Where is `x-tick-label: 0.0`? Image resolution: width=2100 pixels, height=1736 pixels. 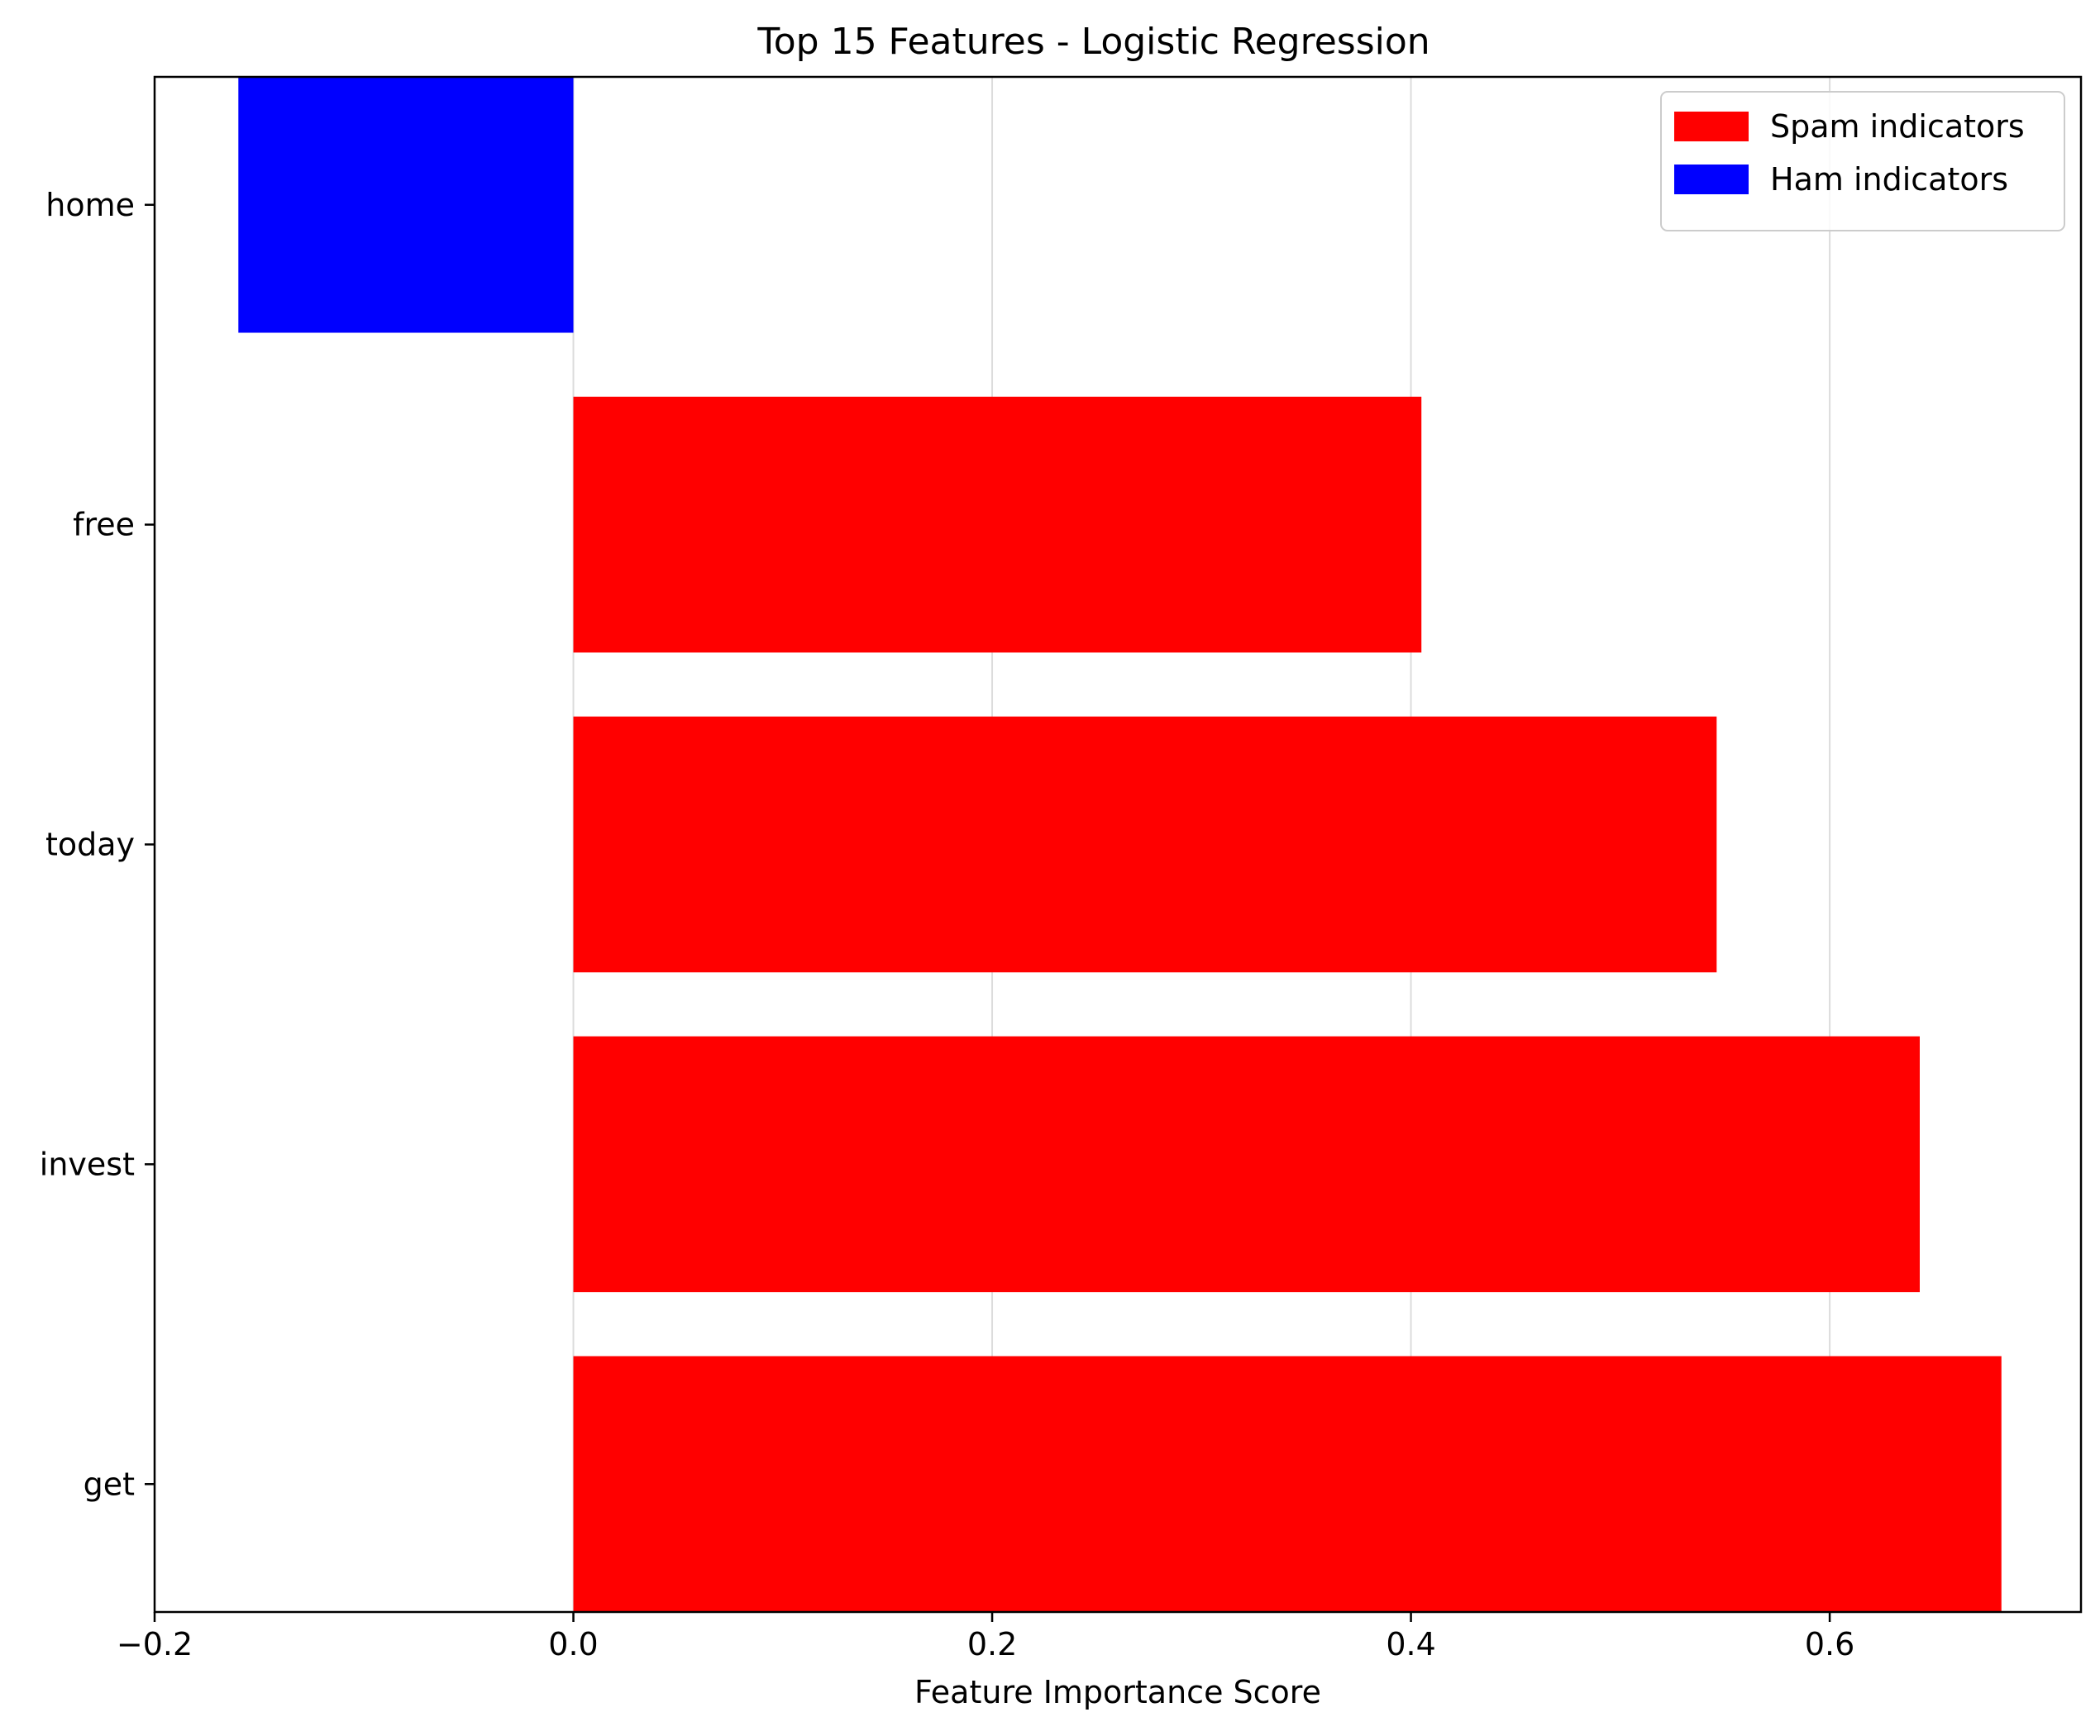 x-tick-label: 0.0 is located at coordinates (573, 1644).